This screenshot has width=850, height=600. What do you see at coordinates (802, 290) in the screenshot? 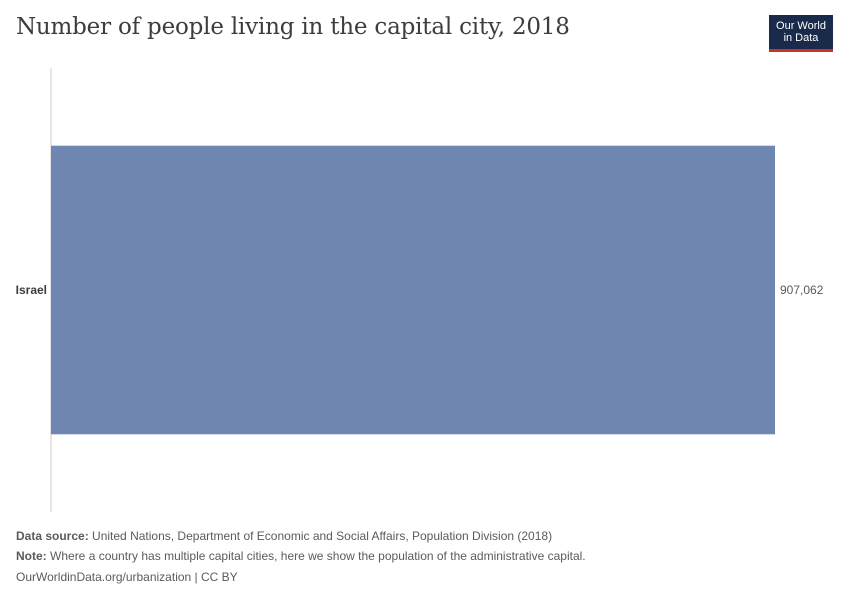
I see `value-label: 907,062` at bounding box center [802, 290].